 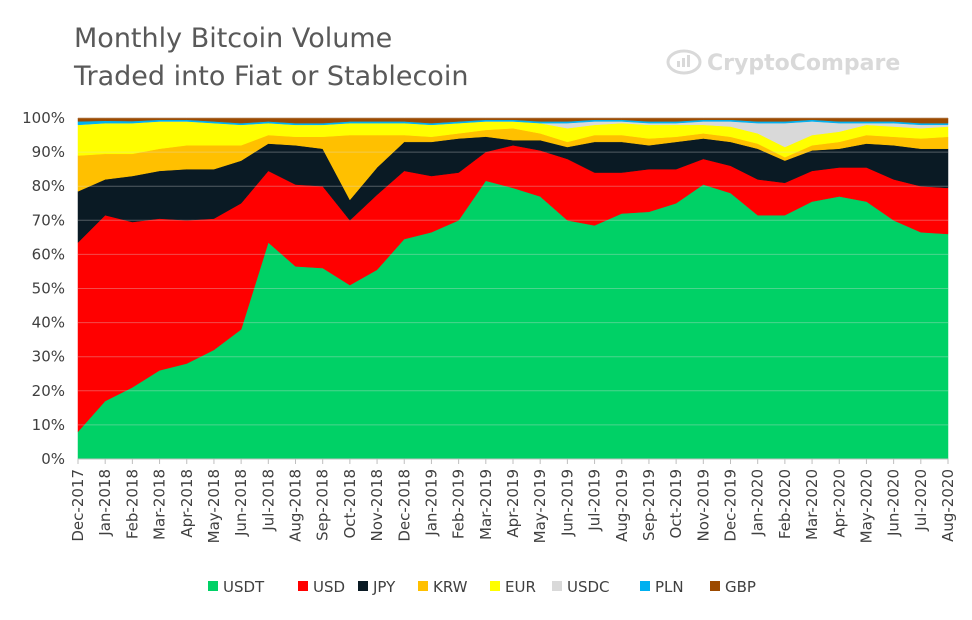 What do you see at coordinates (48, 323) in the screenshot?
I see `y-tick-label: 40%` at bounding box center [48, 323].